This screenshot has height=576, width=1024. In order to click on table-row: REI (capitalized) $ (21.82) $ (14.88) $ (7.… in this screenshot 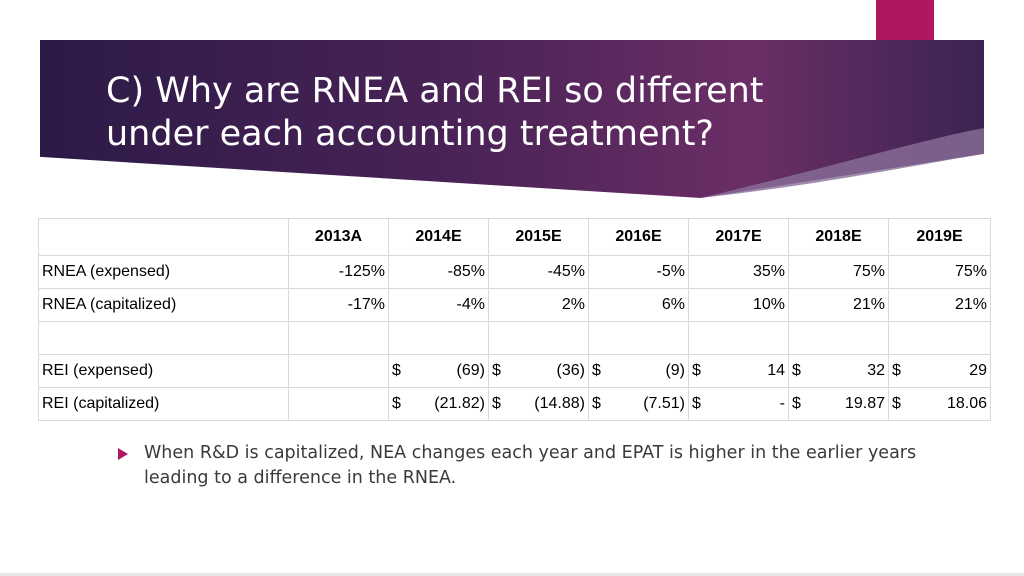, I will do `click(514, 404)`.